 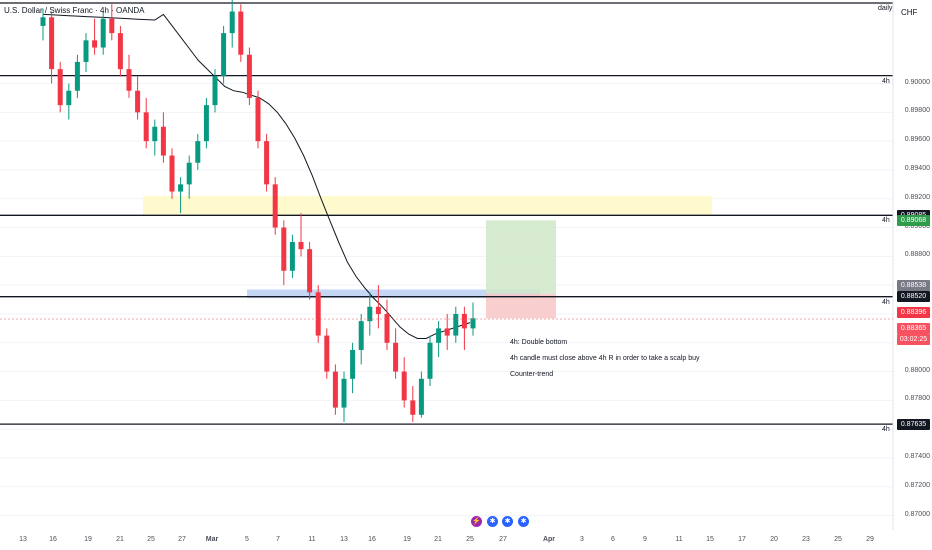 I want to click on time-axis-tick: 9, so click(x=645, y=539).